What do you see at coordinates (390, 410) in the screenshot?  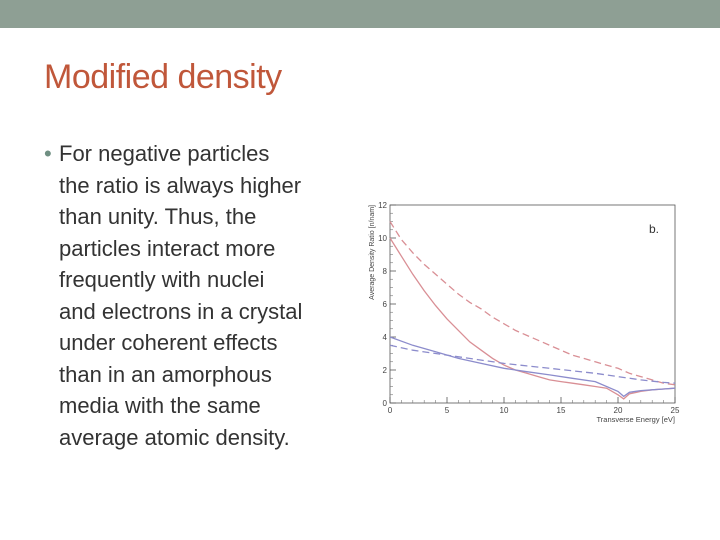 I see `x-tick-label: 0` at bounding box center [390, 410].